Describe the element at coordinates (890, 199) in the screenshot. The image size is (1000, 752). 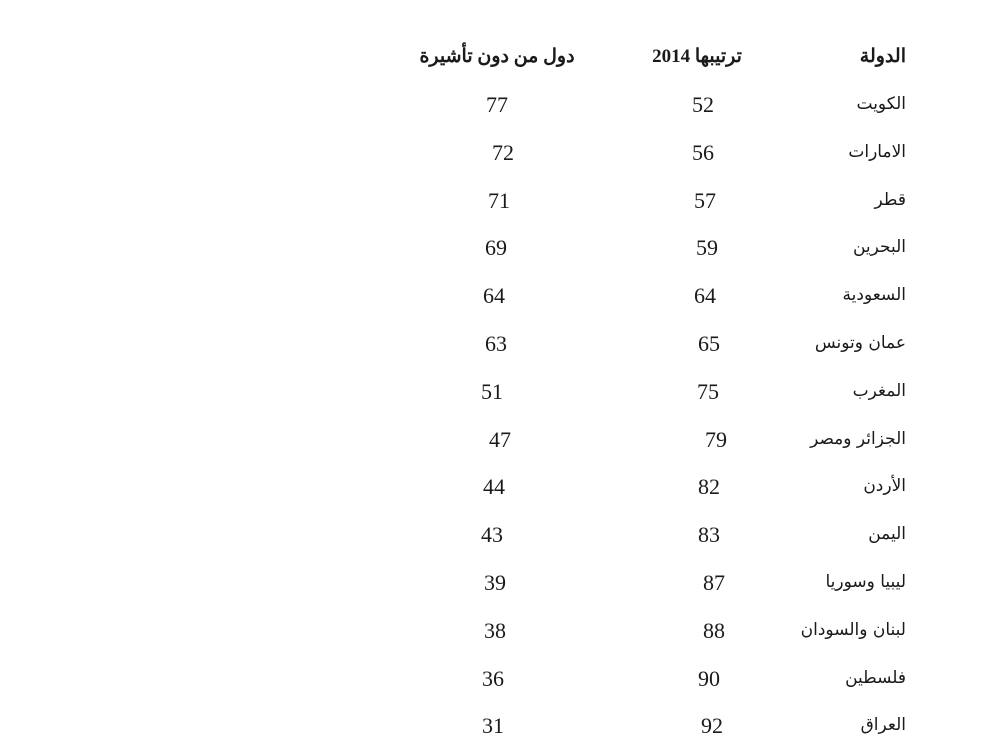
I see `country-cell: قطر` at that location.